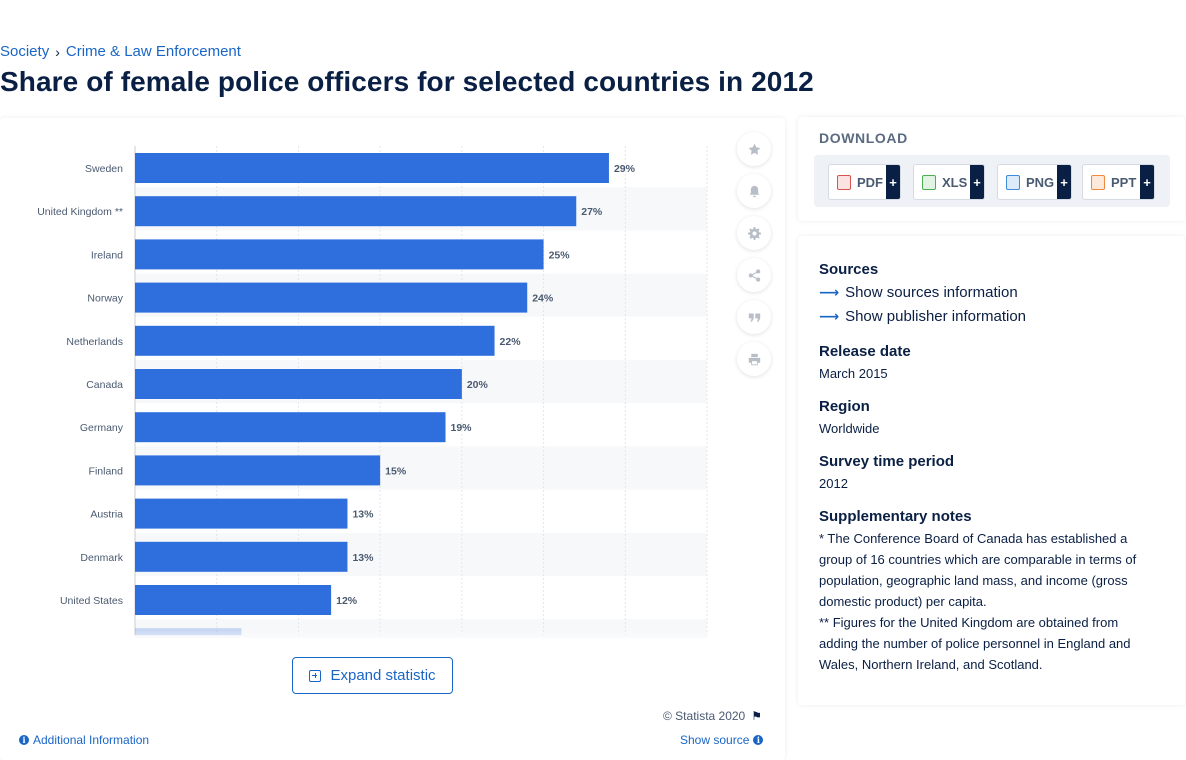 Image resolution: width=1186 pixels, height=760 pixels. I want to click on release-date-value: March 2015, so click(853, 373).